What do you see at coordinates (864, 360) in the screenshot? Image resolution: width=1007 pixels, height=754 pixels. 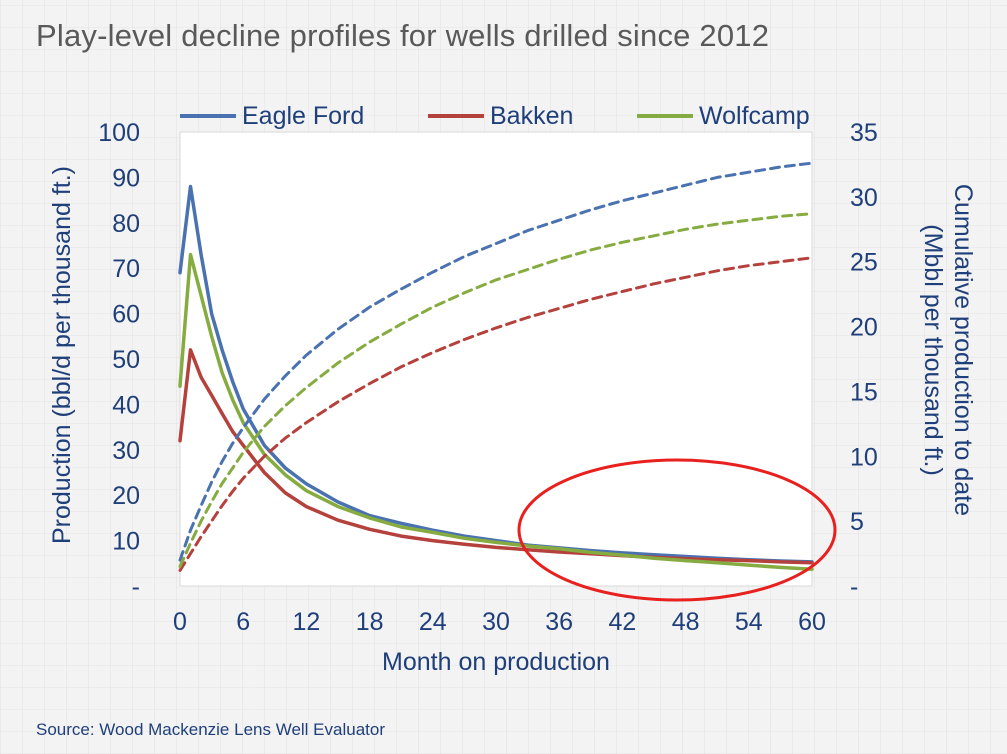 I see `y2-axis-ticks: - 5 10 15 20 25 30 35` at bounding box center [864, 360].